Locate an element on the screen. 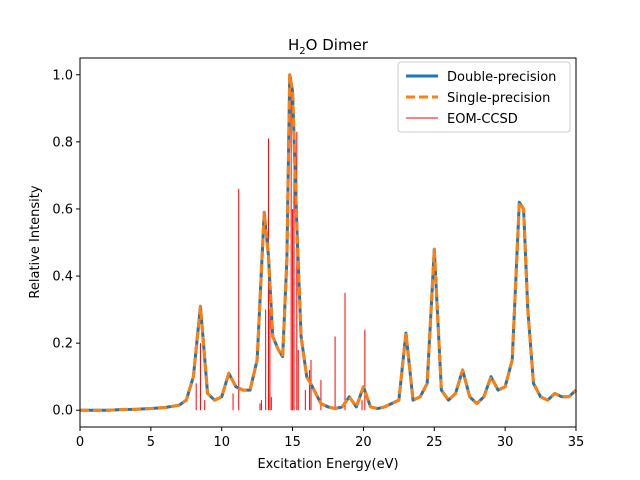 This screenshot has height=480, width=640. legend-label-double: Double-precision is located at coordinates (501, 77).